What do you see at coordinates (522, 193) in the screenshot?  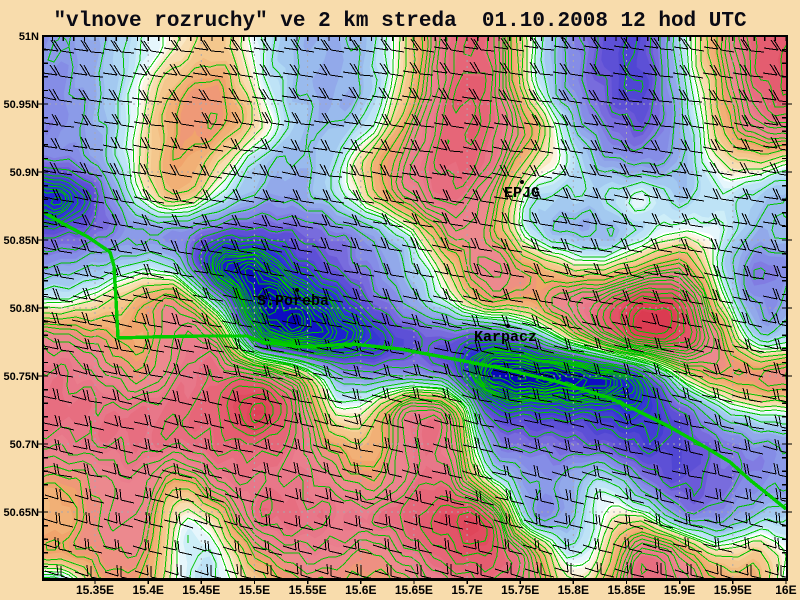 I see `svg-text: EPJG` at bounding box center [522, 193].